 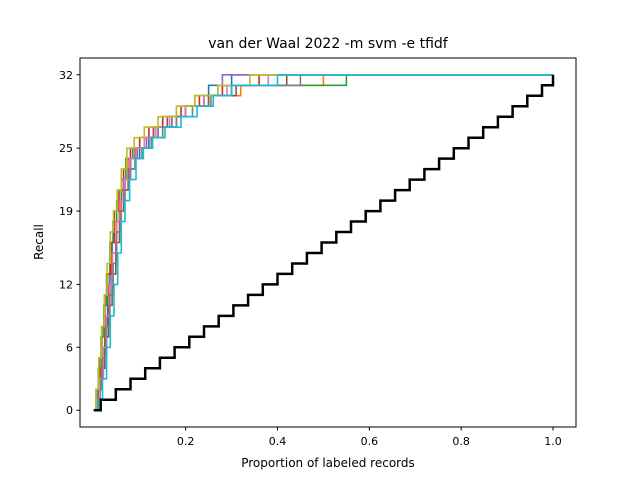 I want to click on y-axis-label: Recall, so click(x=39, y=242).